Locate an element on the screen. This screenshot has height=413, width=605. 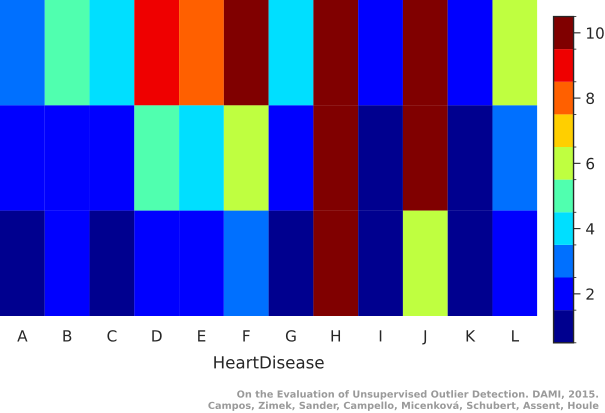
x-tick-label: E is located at coordinates (202, 336).